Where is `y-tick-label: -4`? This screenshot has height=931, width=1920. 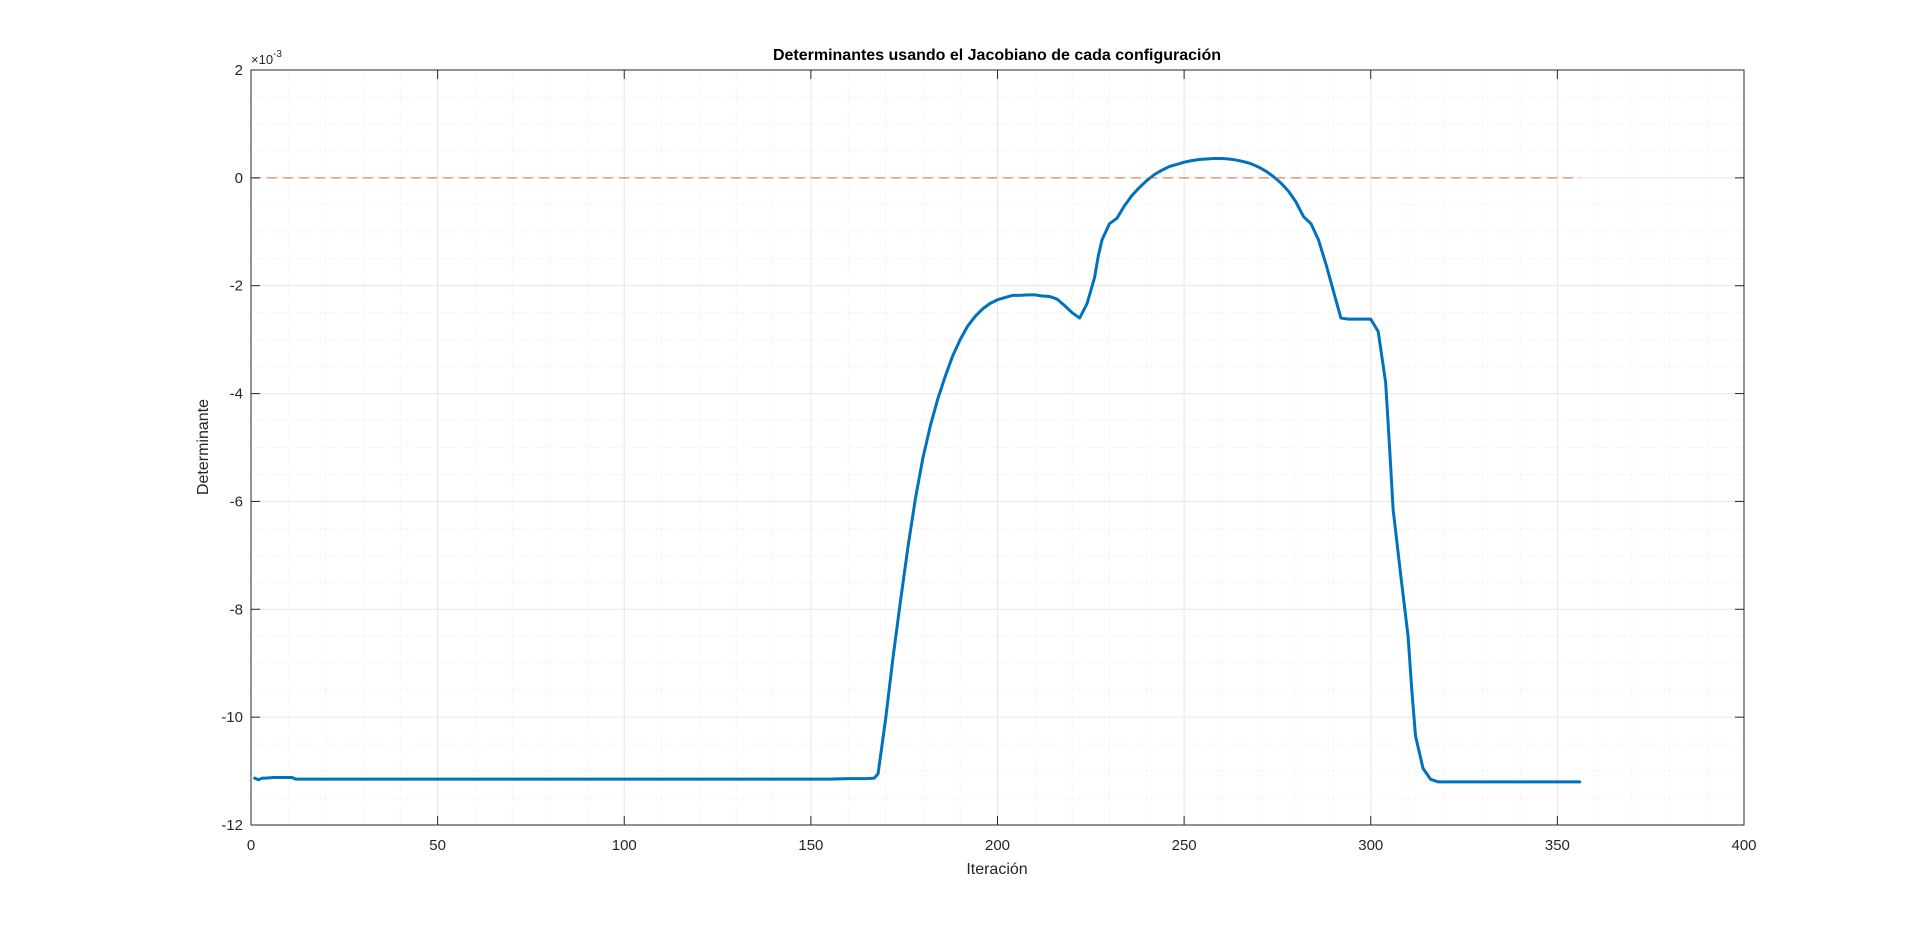 y-tick-label: -4 is located at coordinates (236, 394).